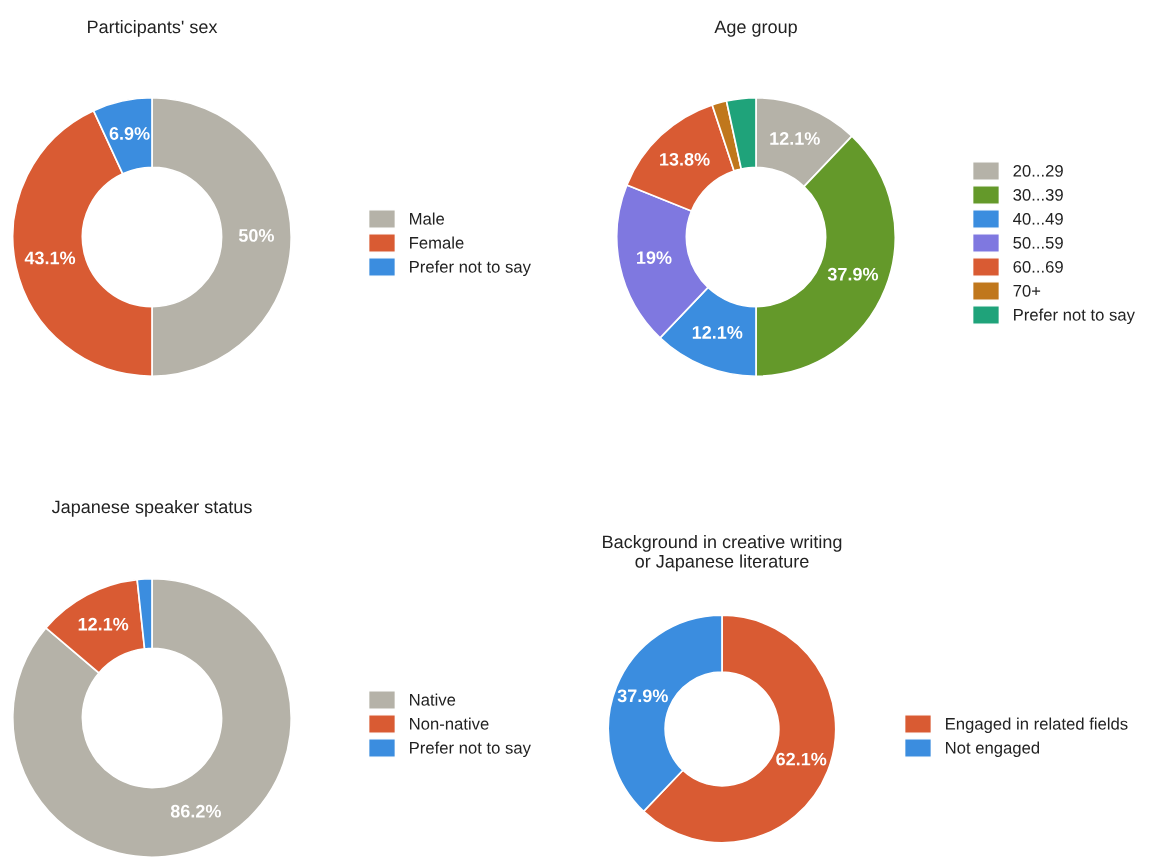 This screenshot has width=1156, height=862. Describe the element at coordinates (437, 242) in the screenshot. I see `legend-label: Female` at that location.